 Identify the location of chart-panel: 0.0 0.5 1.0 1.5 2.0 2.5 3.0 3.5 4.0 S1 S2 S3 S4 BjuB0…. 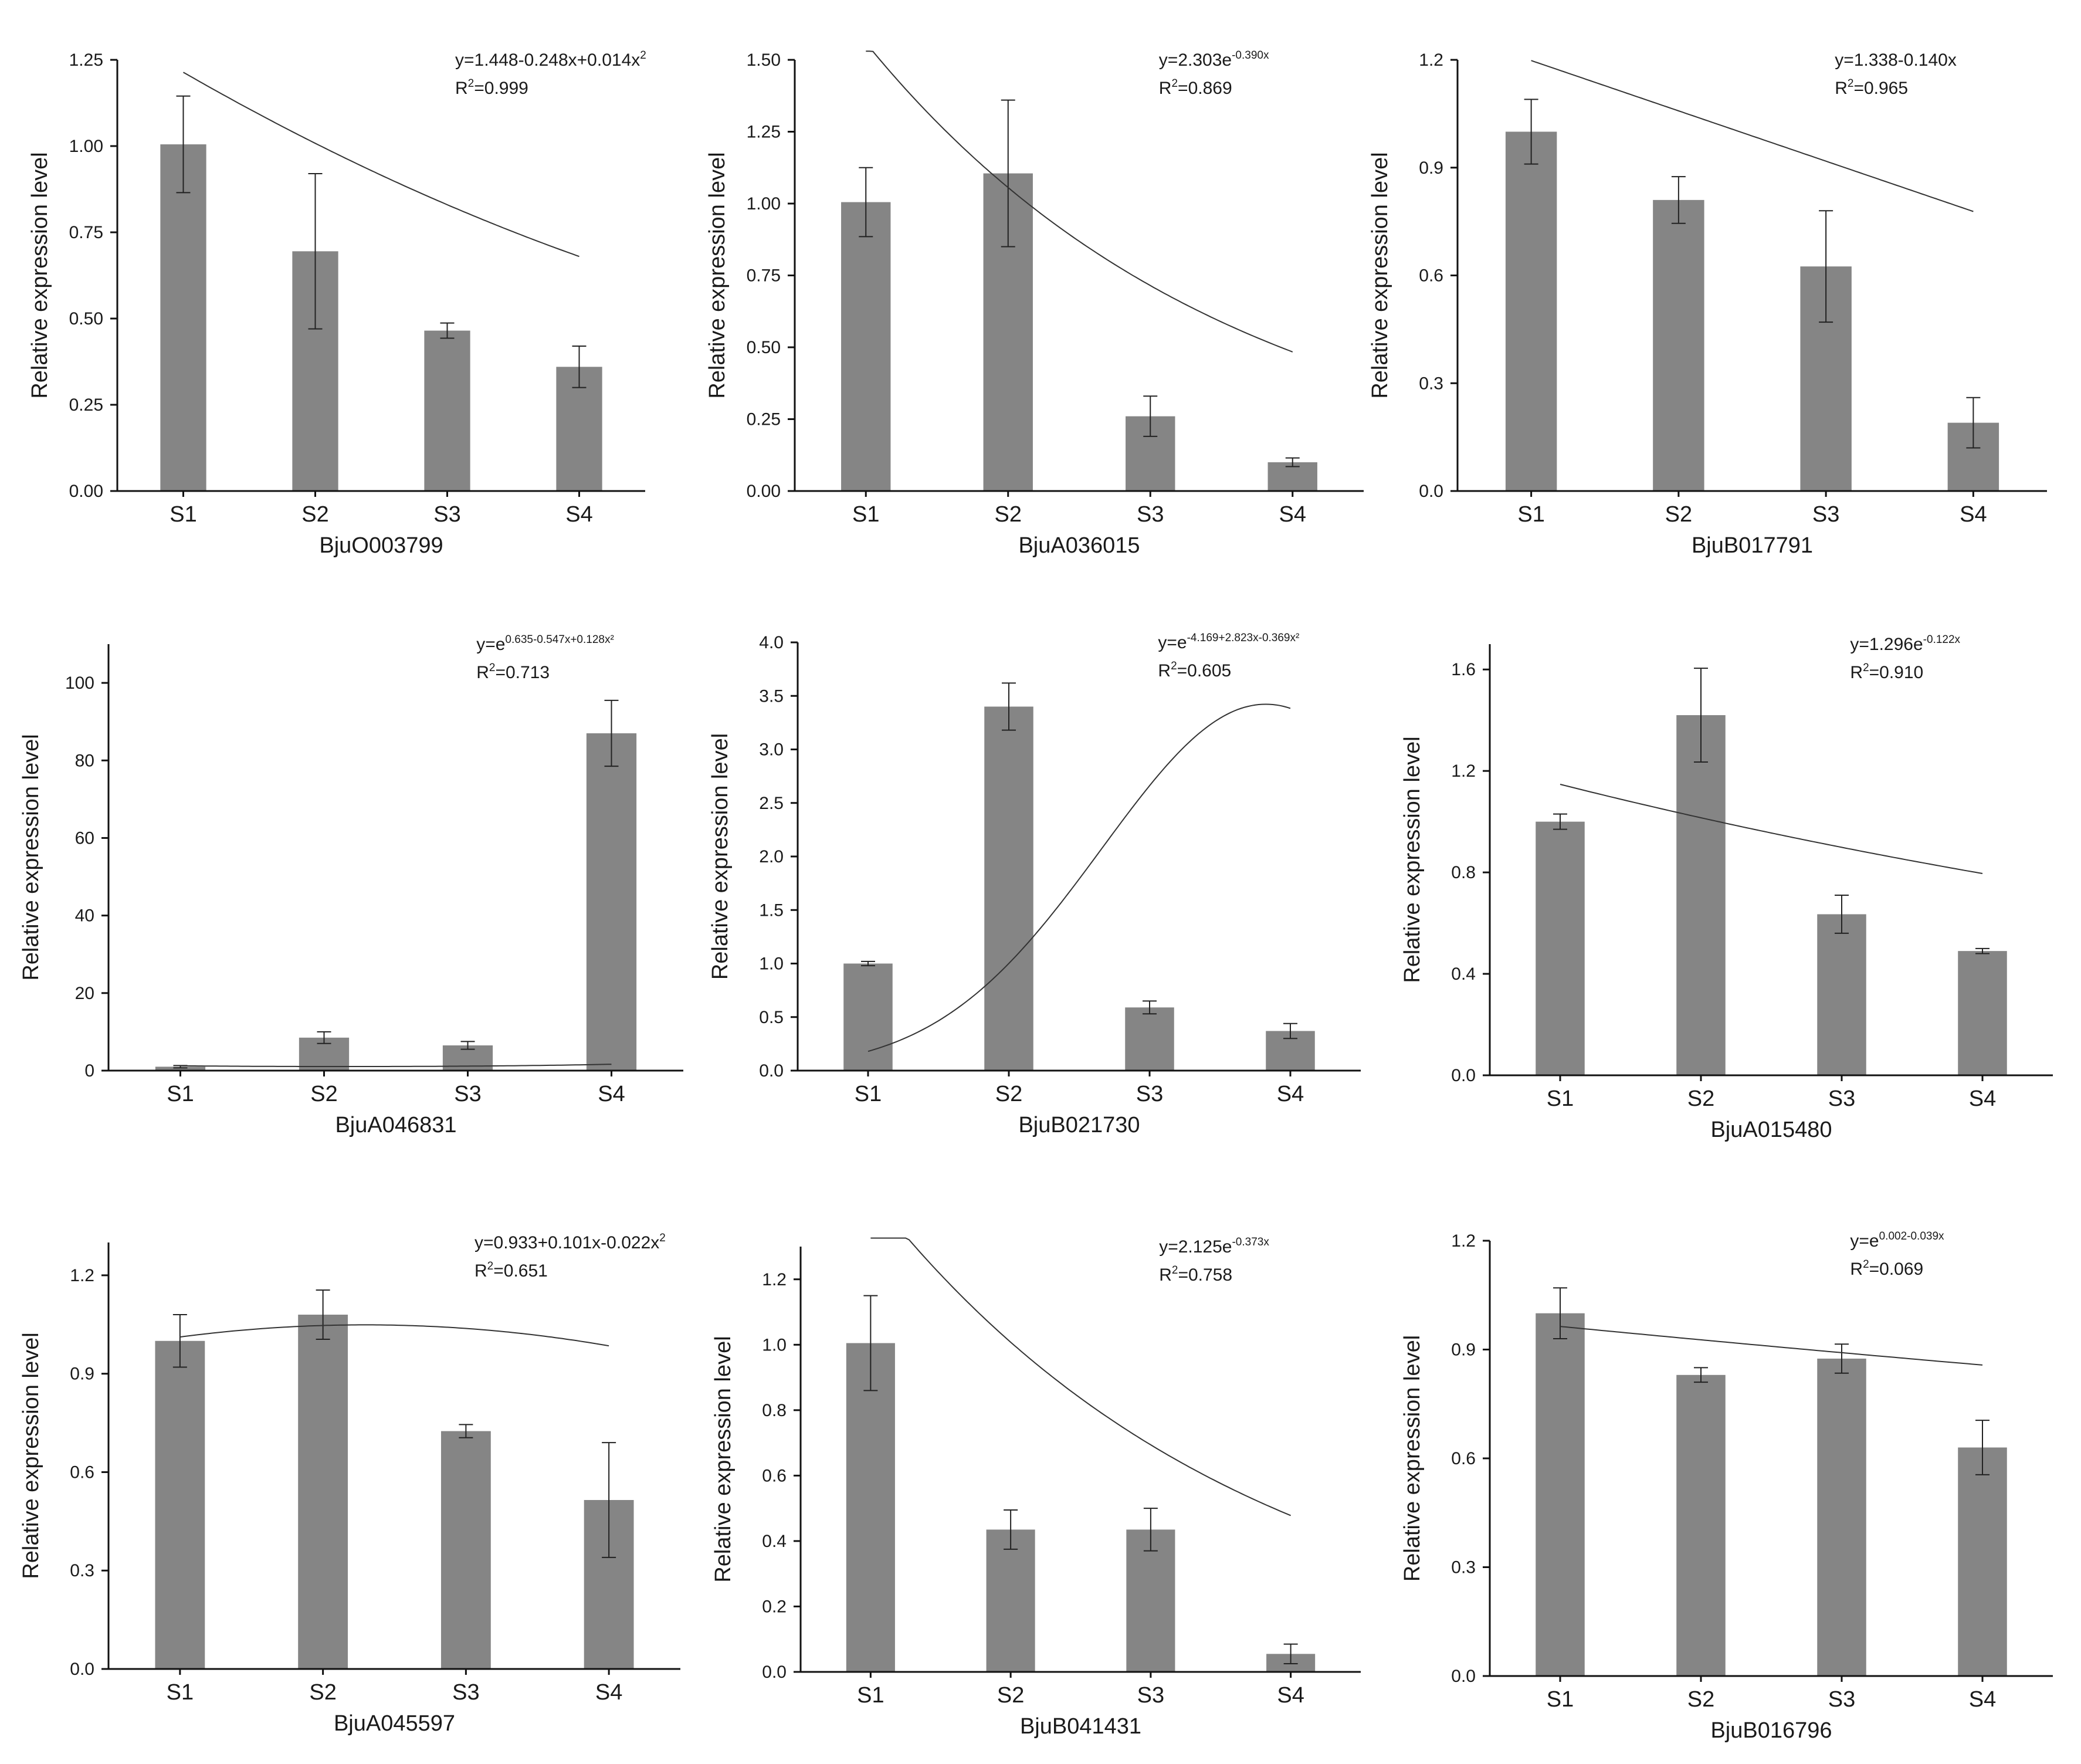
(1034, 884).